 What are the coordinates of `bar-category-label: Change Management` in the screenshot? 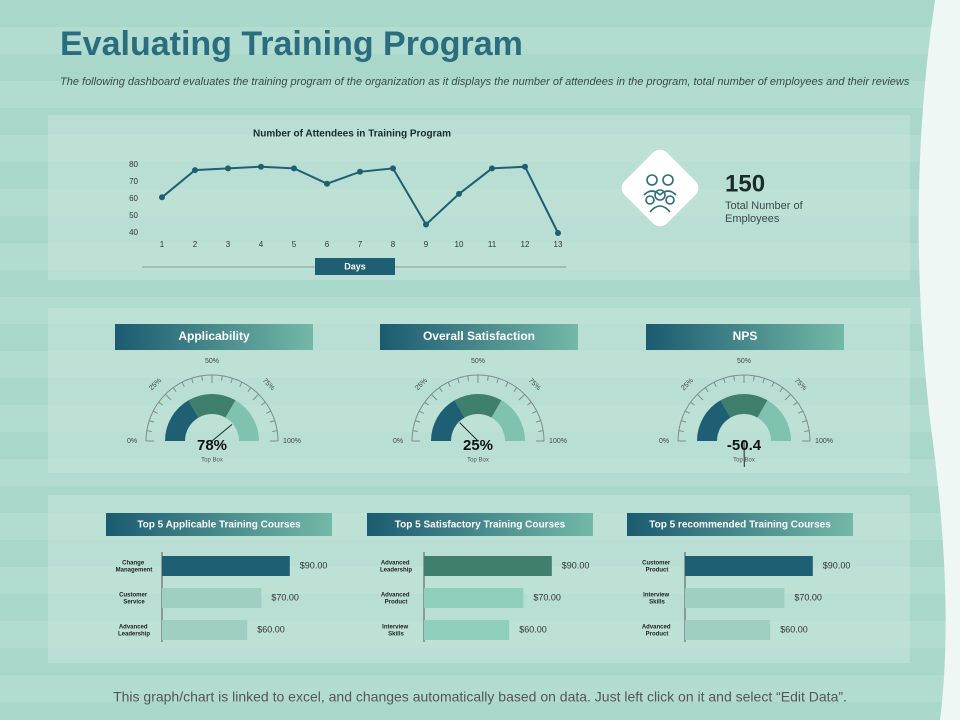 It's located at (134, 566).